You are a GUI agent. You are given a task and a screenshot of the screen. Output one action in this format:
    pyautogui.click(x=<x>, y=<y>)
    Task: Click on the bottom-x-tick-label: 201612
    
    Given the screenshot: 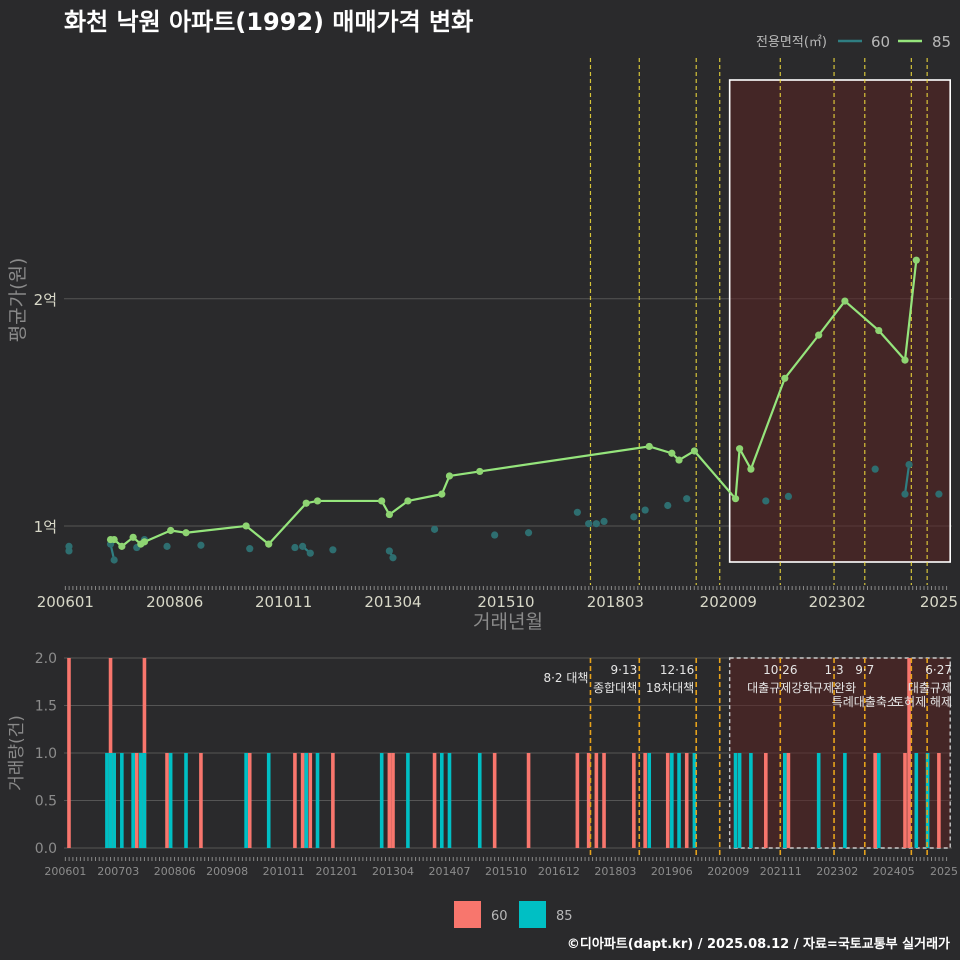 What is the action you would take?
    pyautogui.click(x=559, y=871)
    